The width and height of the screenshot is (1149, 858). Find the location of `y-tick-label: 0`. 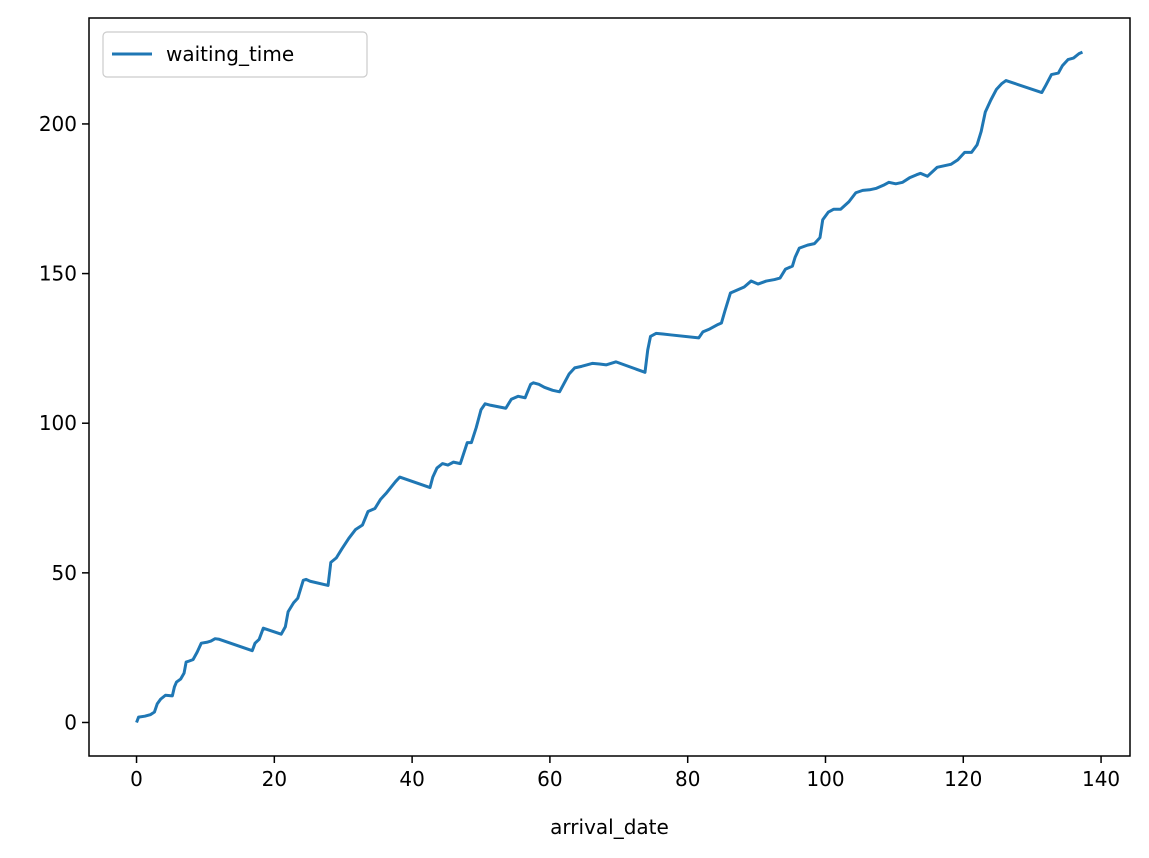

y-tick-label: 0 is located at coordinates (70, 722).